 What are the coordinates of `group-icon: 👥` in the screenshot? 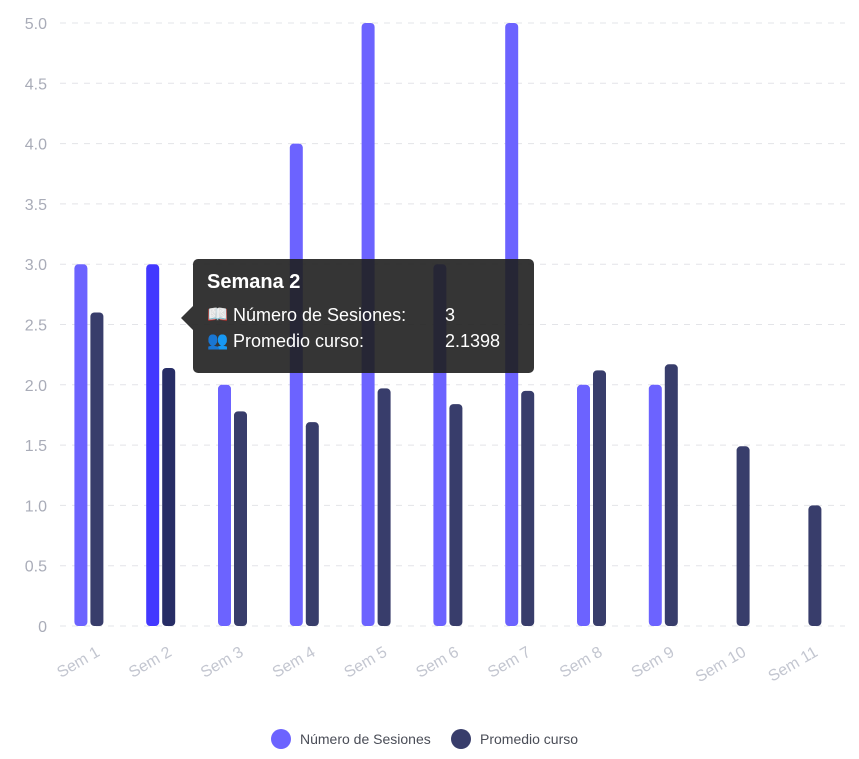 It's located at (218, 340).